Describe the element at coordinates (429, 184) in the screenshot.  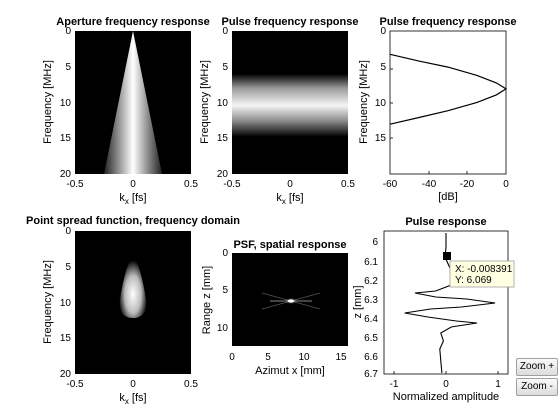
I see `x-tick: -40` at that location.